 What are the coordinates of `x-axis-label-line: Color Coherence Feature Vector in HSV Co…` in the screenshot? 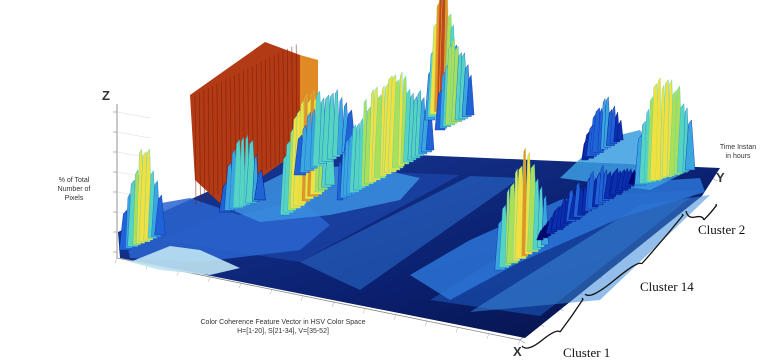 It's located at (283, 322).